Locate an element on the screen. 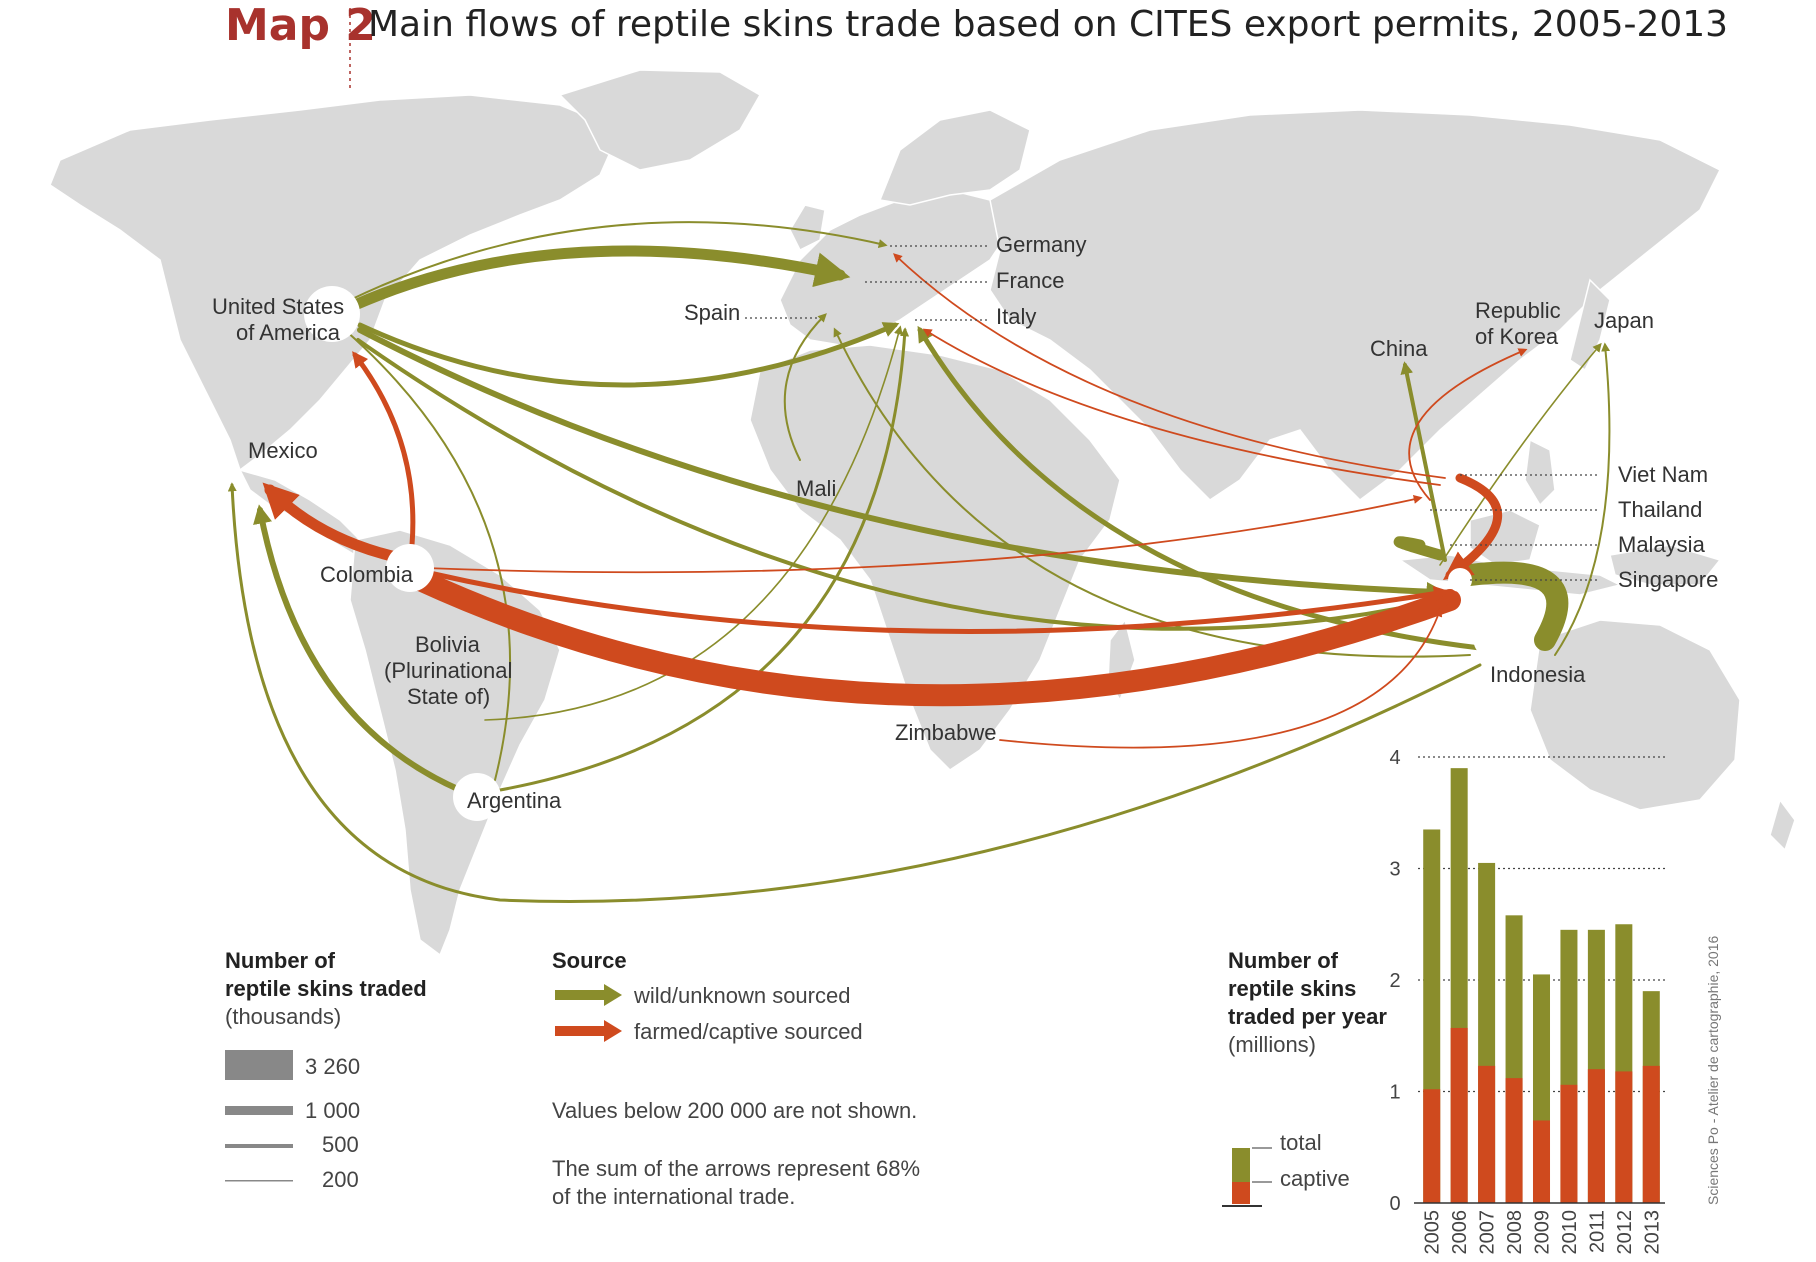 The image size is (1816, 1262). legend-size-heading-1: Number of is located at coordinates (280, 960).